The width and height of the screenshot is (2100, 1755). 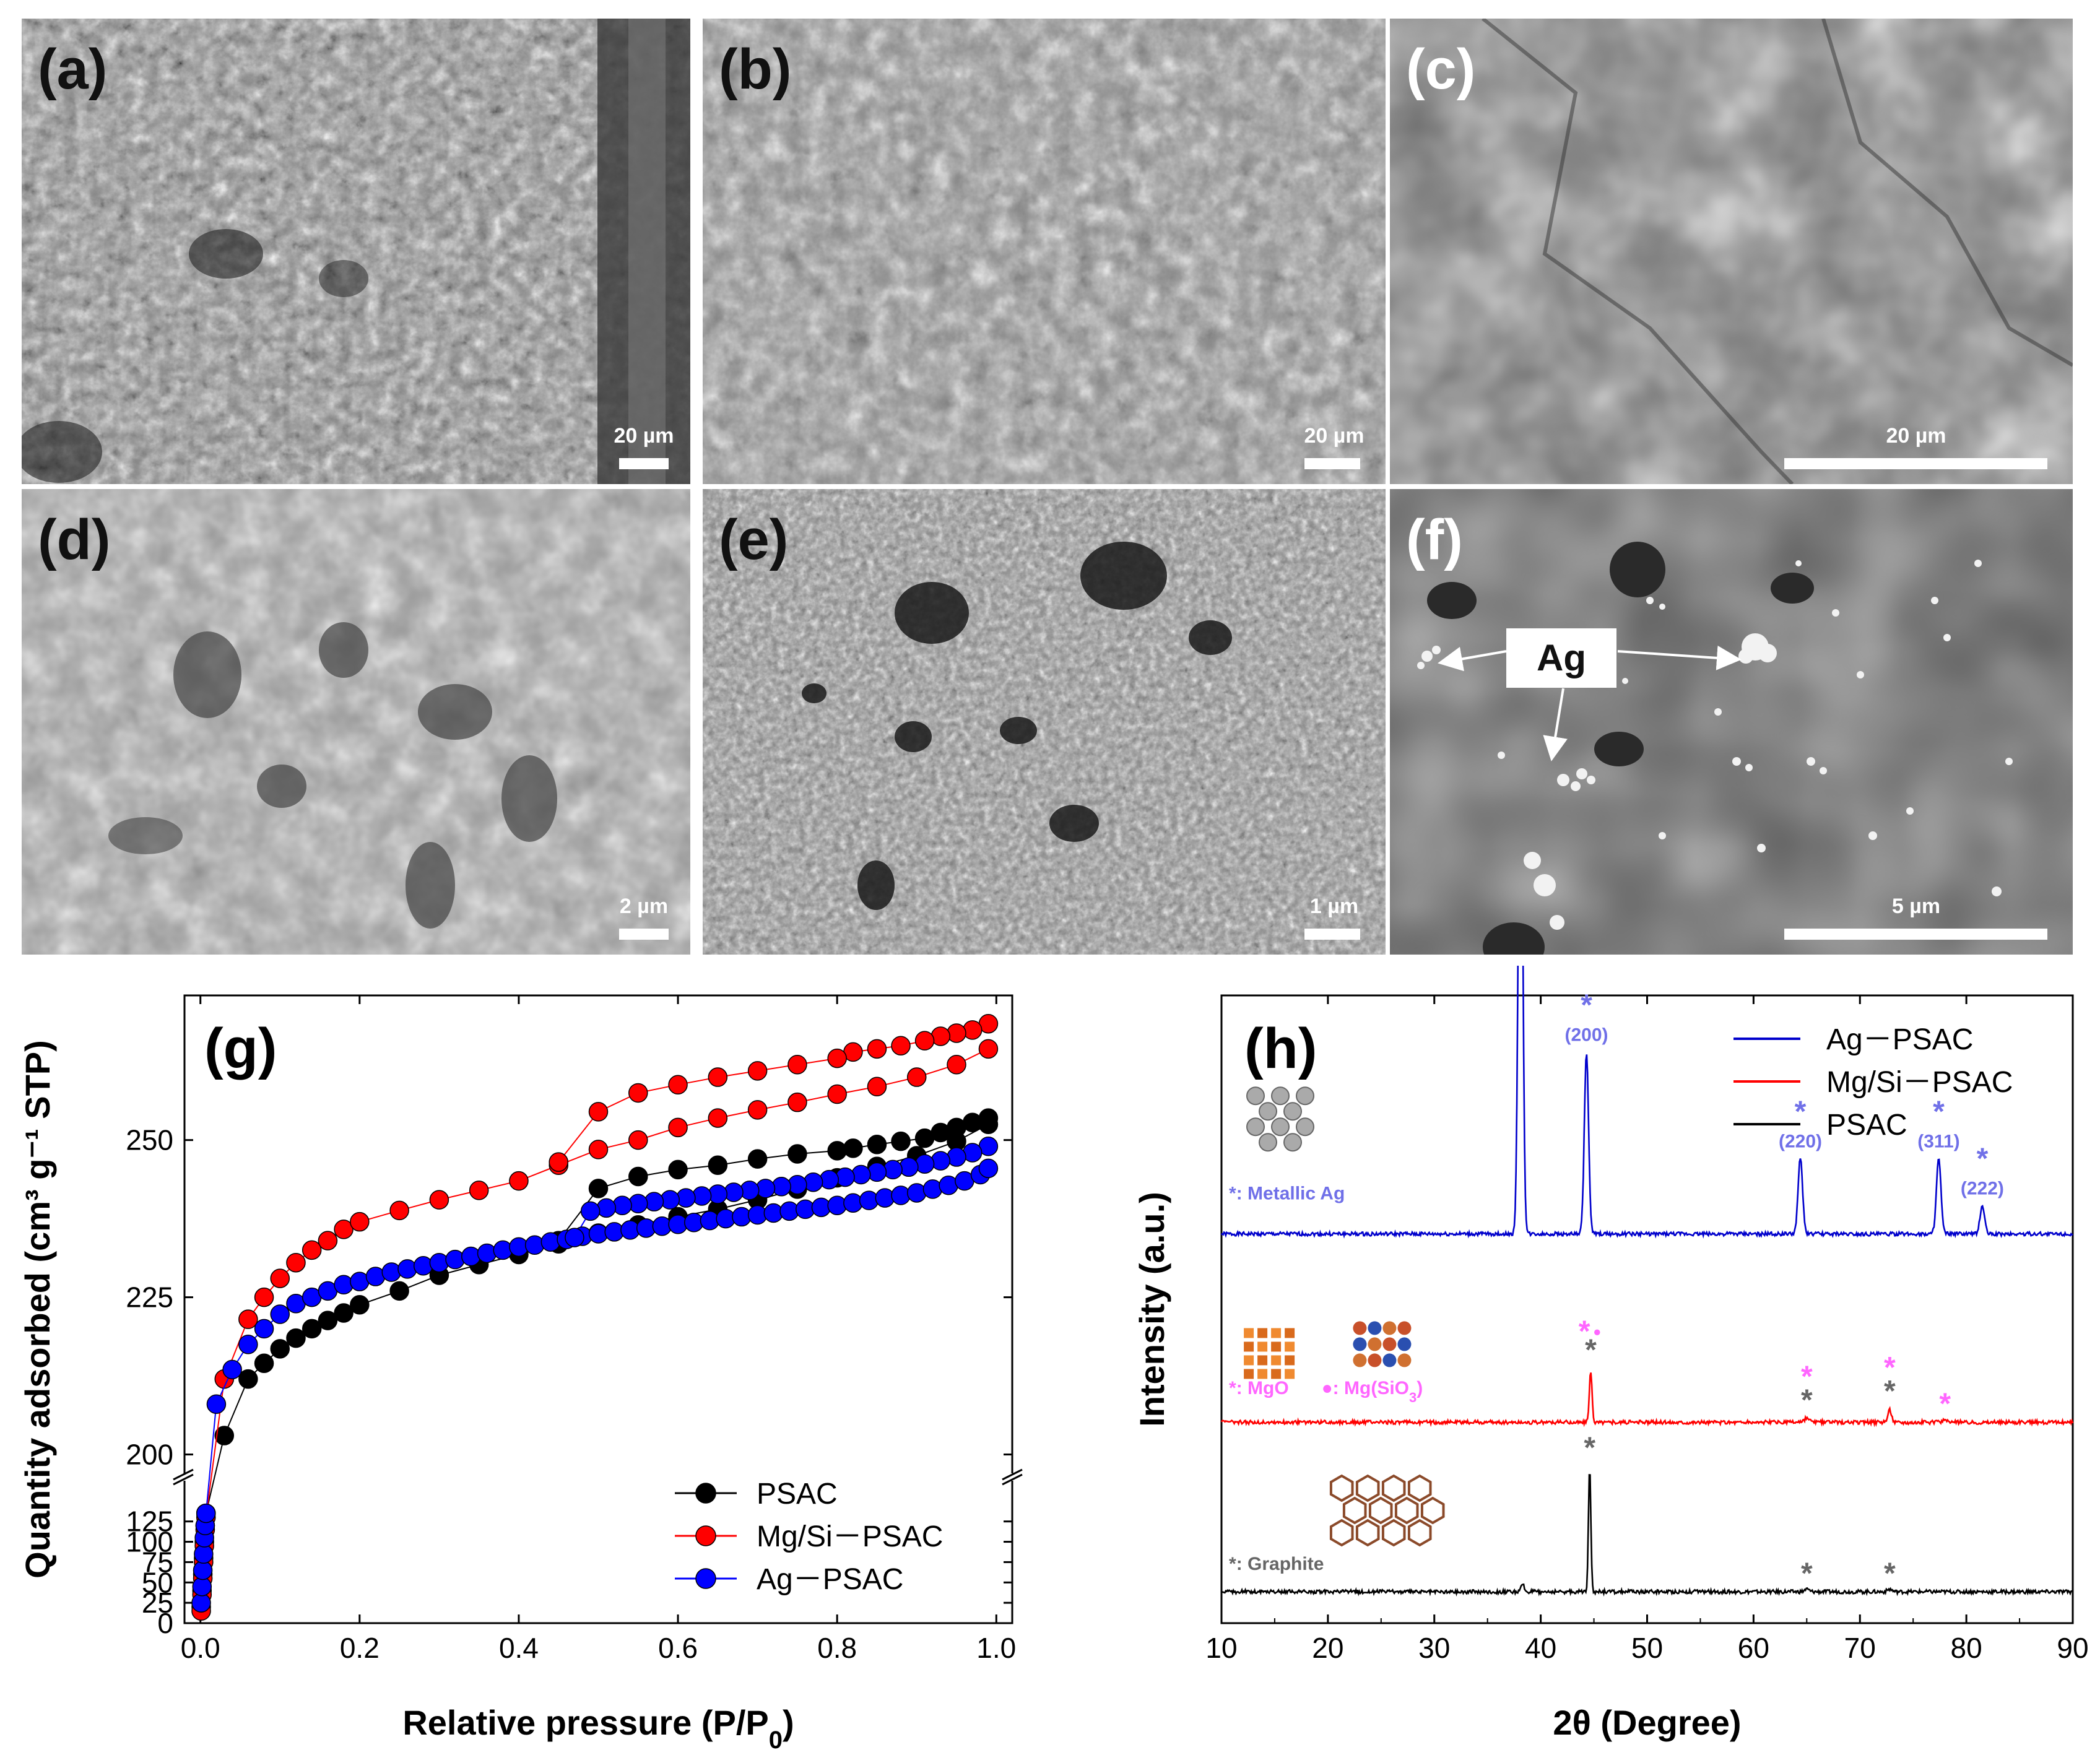 I want to click on x-tick-label: 30, so click(x=1434, y=1648).